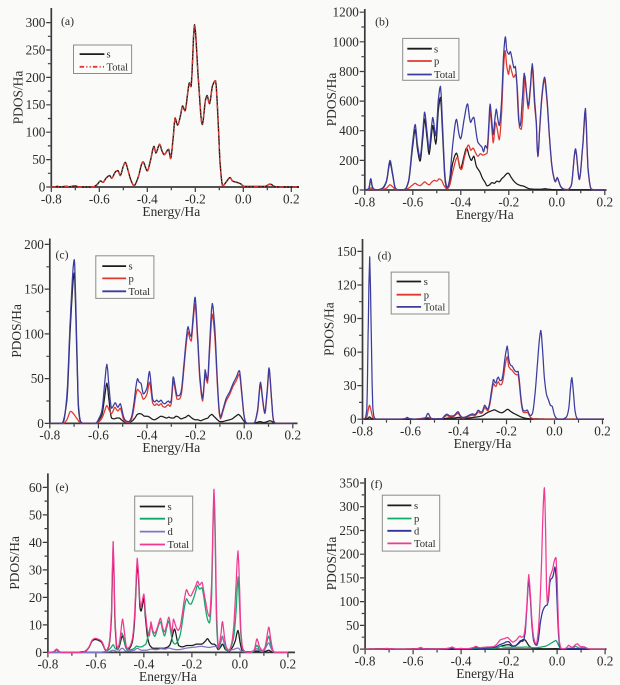  I want to click on svg-text: (d), so click(385, 256).